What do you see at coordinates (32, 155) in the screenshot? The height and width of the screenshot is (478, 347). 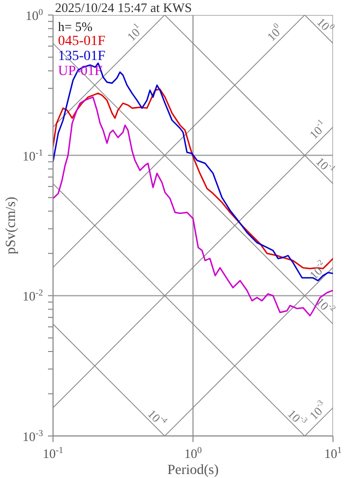 I see `y-tick-label: 10$^{-1}$` at bounding box center [32, 155].